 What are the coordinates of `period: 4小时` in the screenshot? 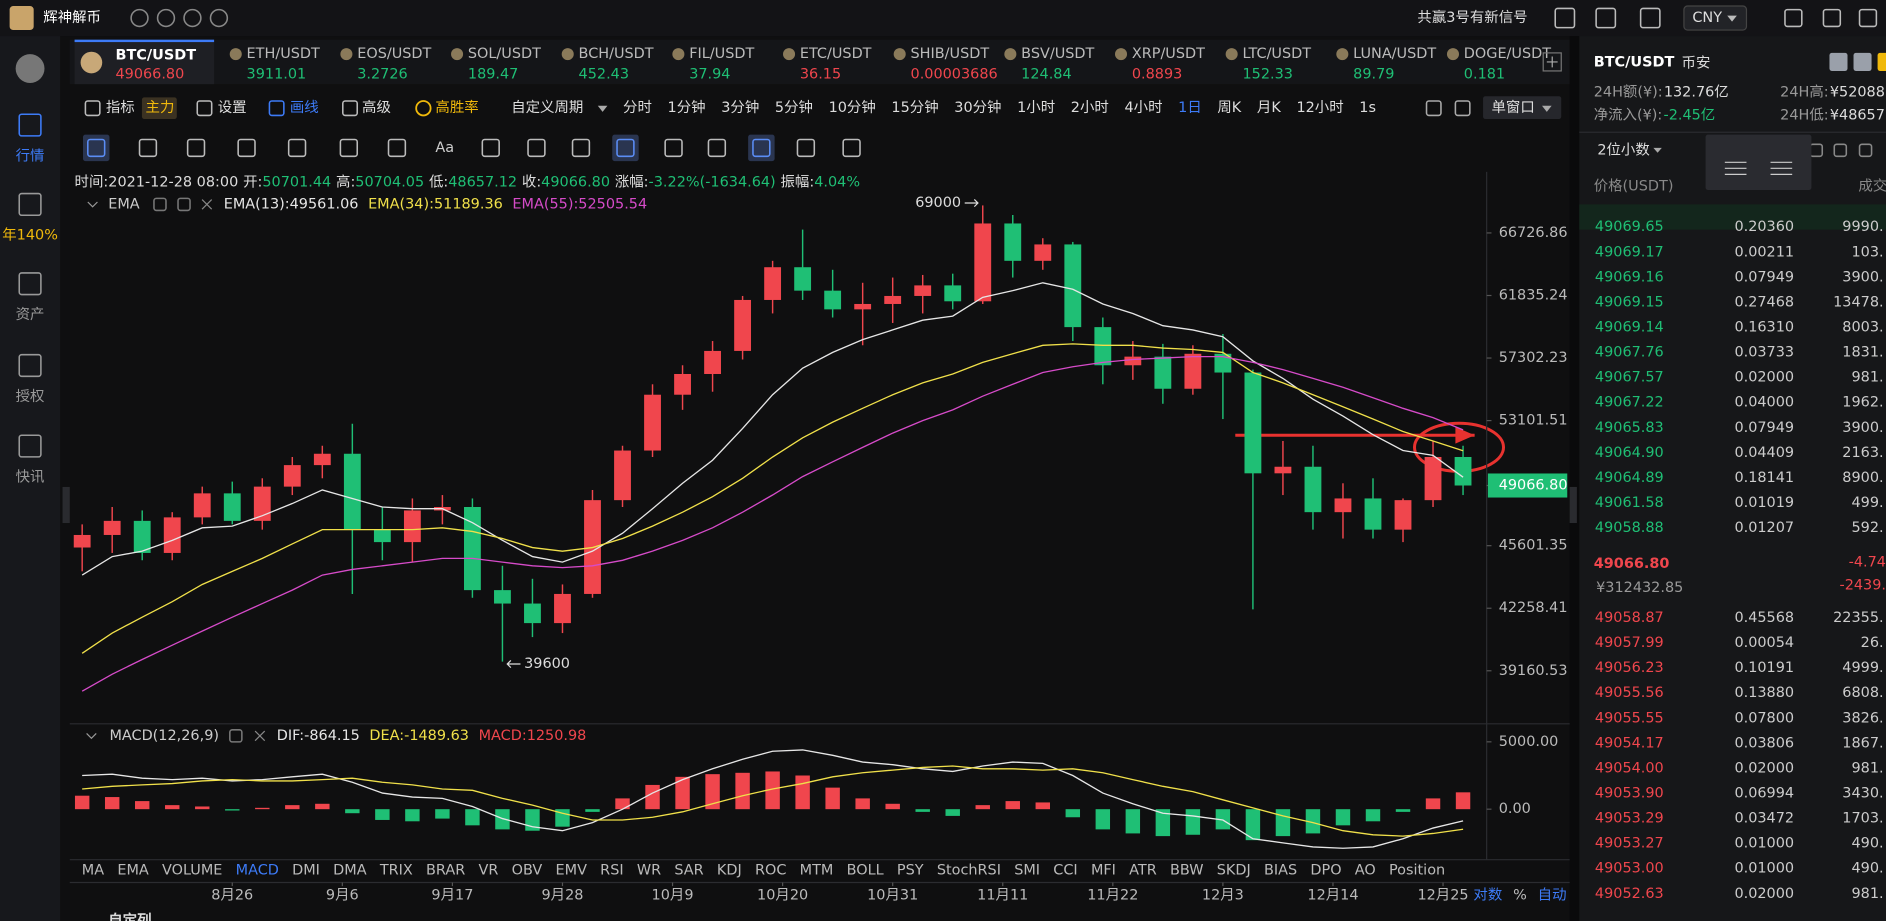 It's located at (1143, 107).